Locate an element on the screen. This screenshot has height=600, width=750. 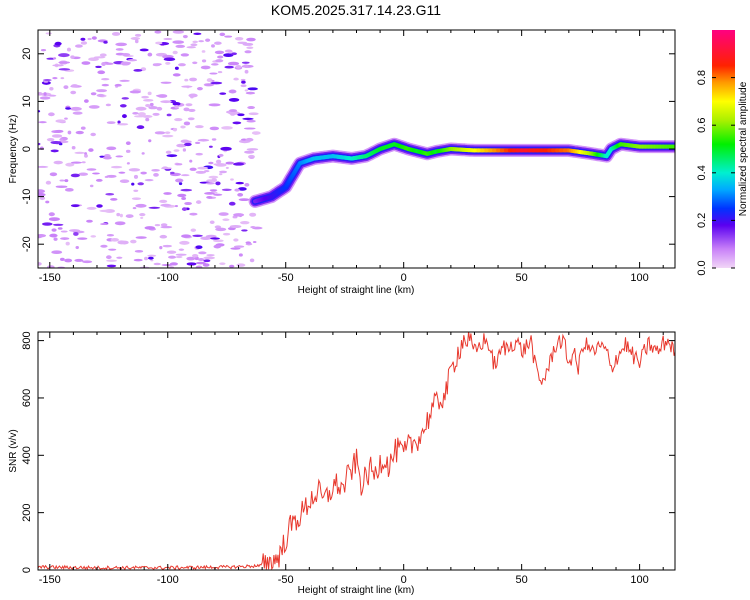
spectrogram-xtick-label: -50 is located at coordinates (286, 278).